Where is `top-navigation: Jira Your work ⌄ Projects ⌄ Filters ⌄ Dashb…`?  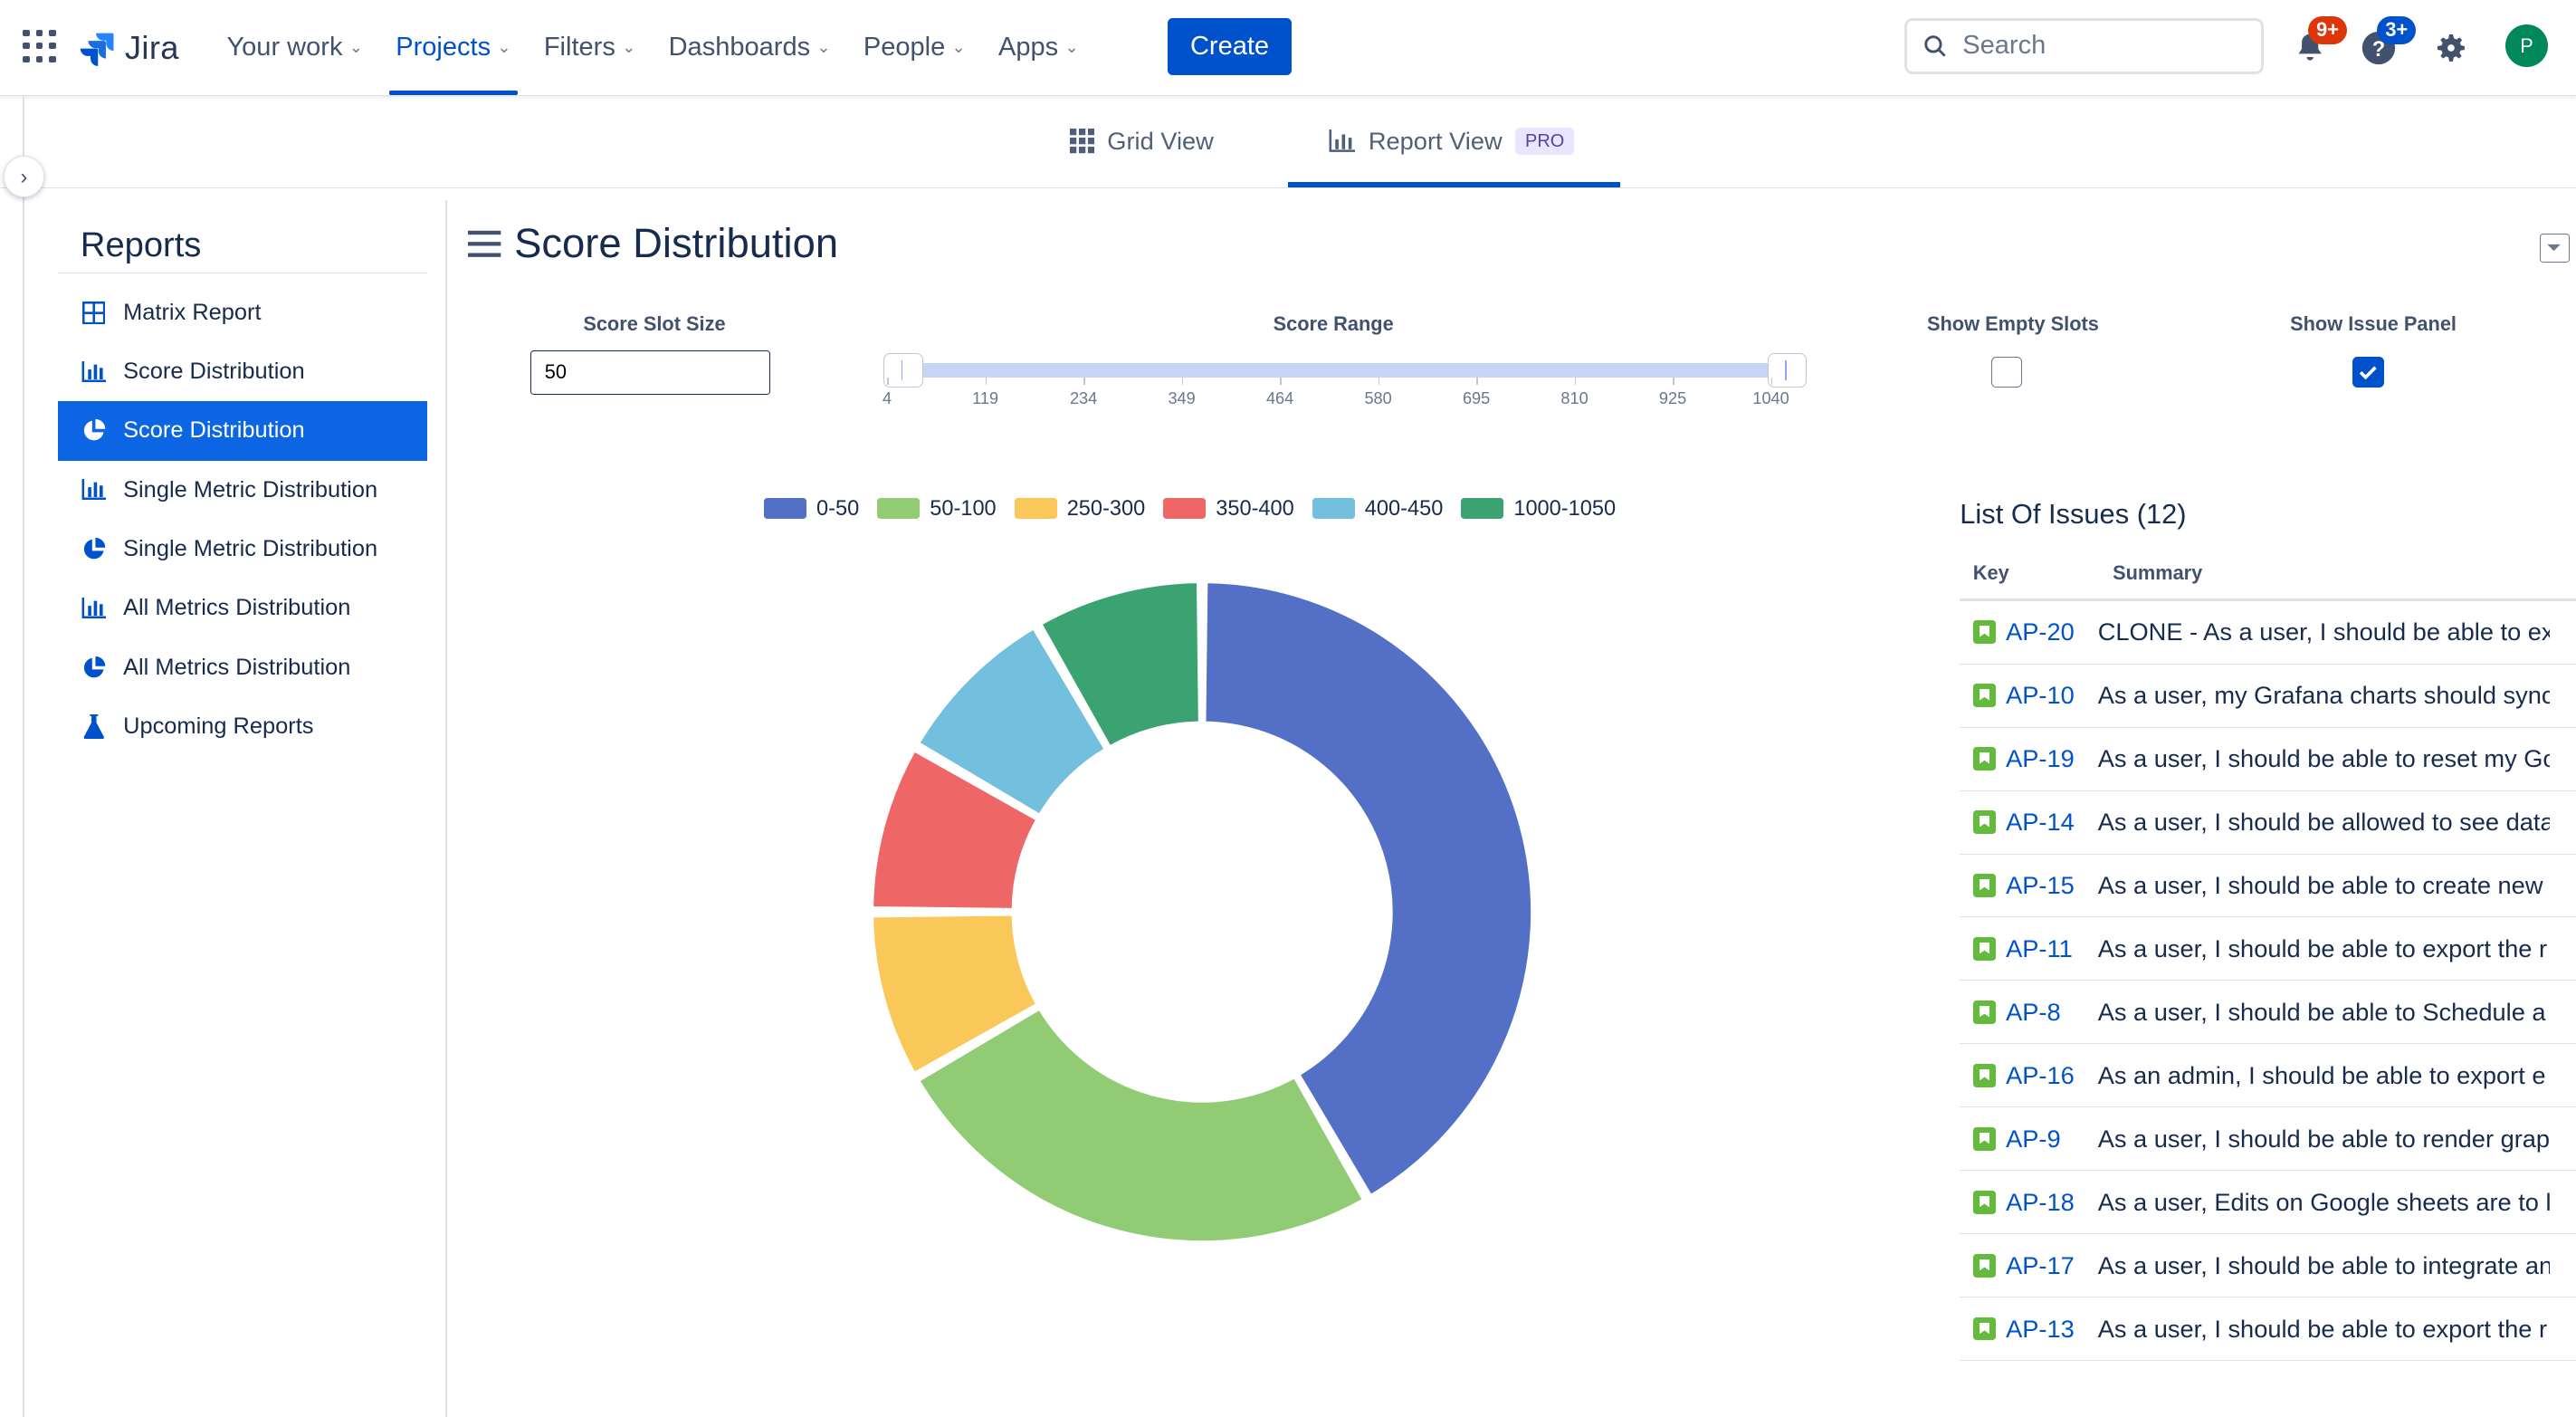 top-navigation: Jira Your work ⌄ Projects ⌄ Filters ⌄ Dashb… is located at coordinates (1288, 48).